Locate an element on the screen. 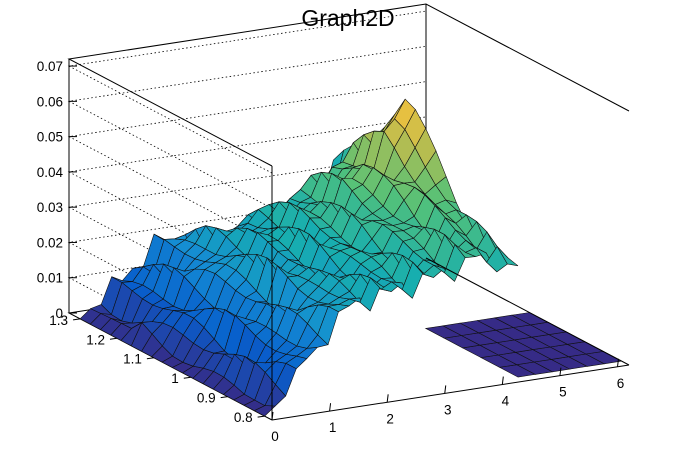  x-tick-label: 3 is located at coordinates (448, 409).